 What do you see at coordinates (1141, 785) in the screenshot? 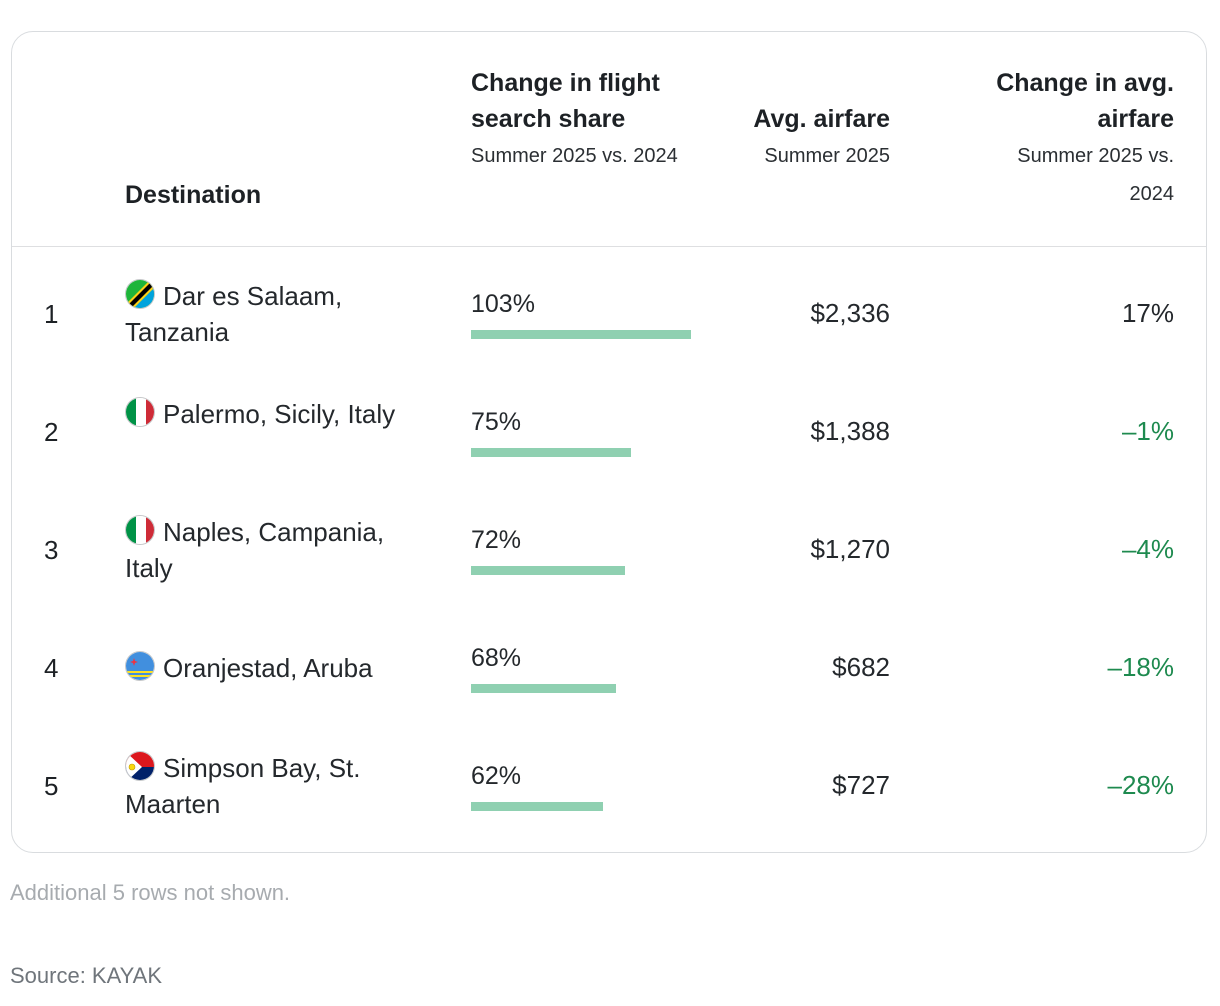
I see `airfare-change-value: –28%` at bounding box center [1141, 785].